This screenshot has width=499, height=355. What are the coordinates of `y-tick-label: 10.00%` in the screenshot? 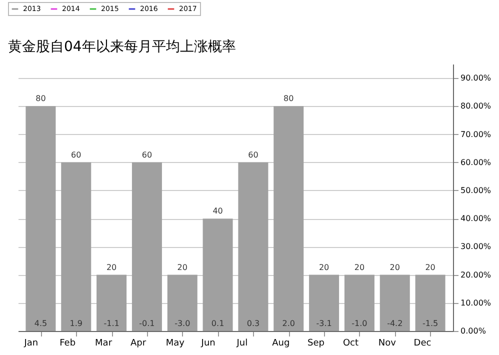 It's located at (476, 303).